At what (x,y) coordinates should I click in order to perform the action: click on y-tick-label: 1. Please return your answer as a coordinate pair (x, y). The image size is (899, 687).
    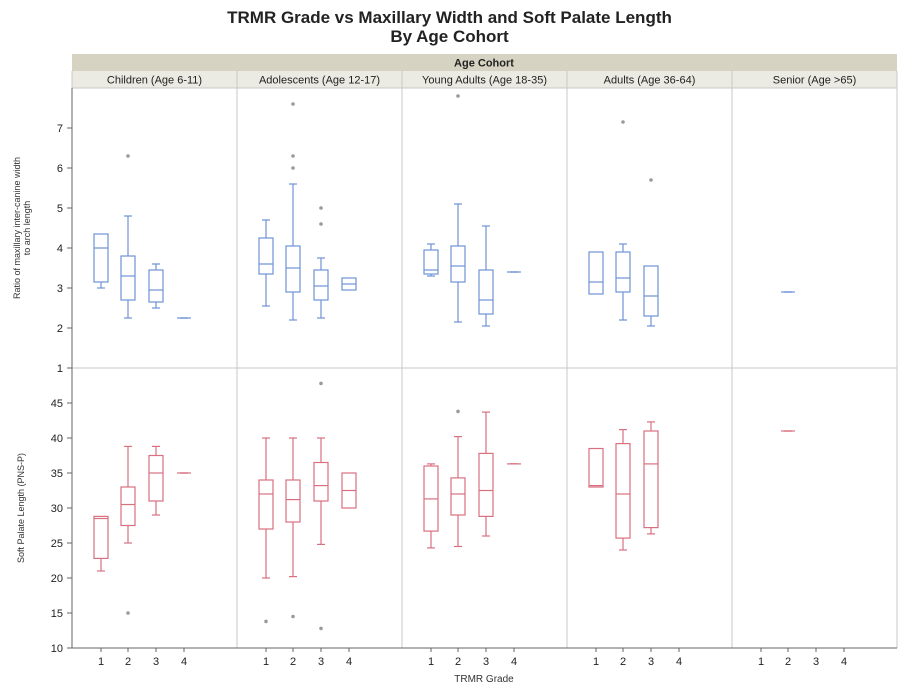
    Looking at the image, I should click on (60, 369).